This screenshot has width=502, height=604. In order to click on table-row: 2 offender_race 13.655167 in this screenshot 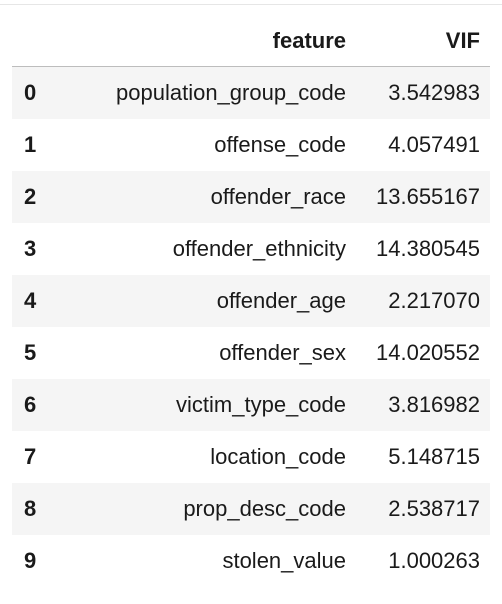, I will do `click(251, 197)`.